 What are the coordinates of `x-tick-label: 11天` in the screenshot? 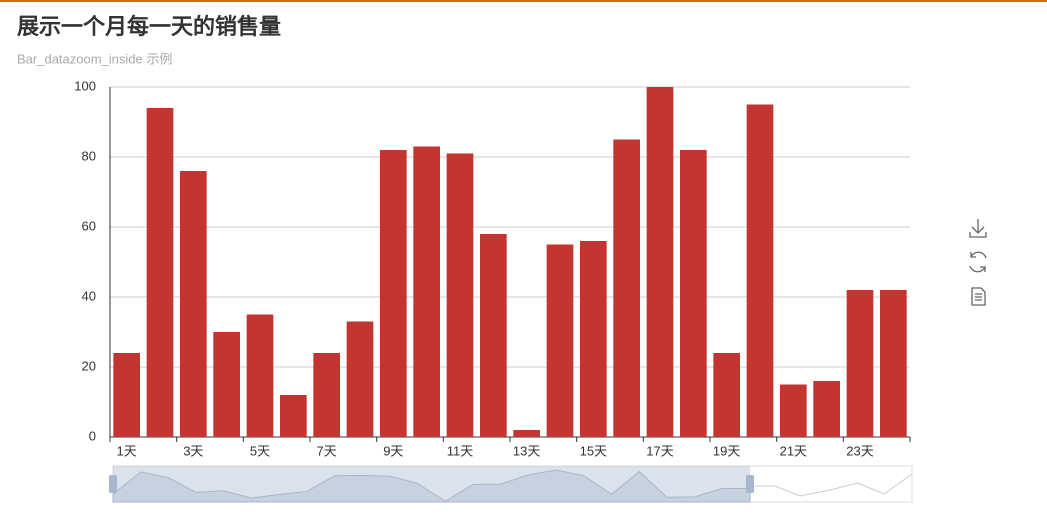 It's located at (460, 450).